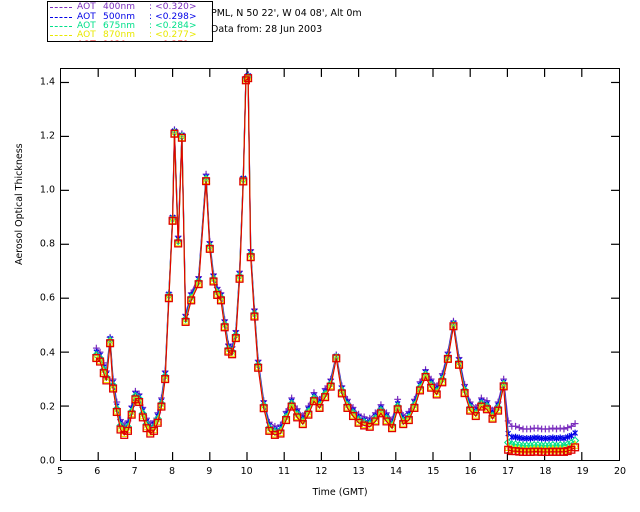 The image size is (640, 512). What do you see at coordinates (137, 25) in the screenshot?
I see `legend-label-675nm: AOT 675nm: <0.284>` at bounding box center [137, 25].